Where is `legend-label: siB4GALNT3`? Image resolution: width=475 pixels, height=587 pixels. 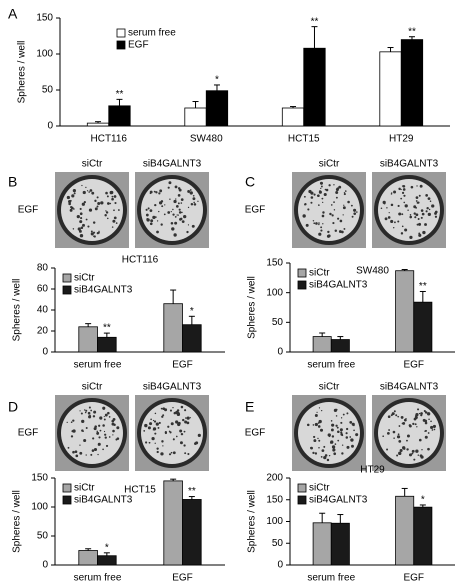 legend-label: siB4GALNT3 is located at coordinates (338, 285).